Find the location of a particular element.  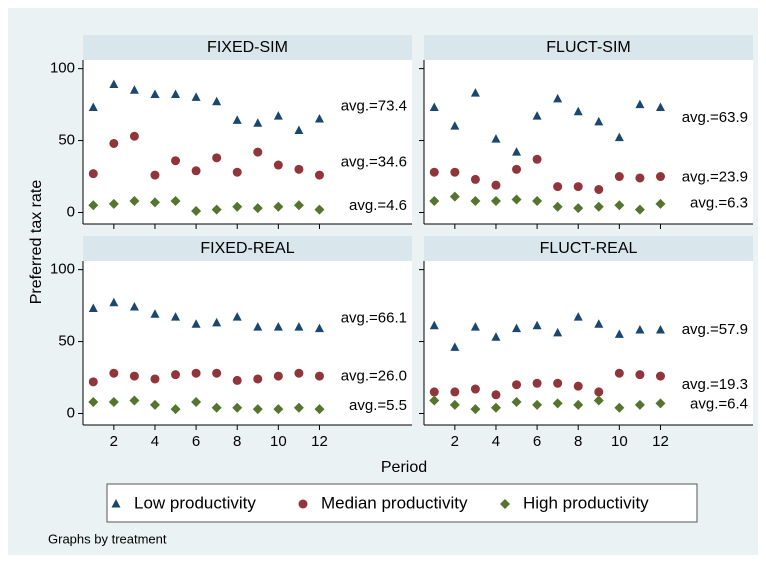

note: Graphs by treatment is located at coordinates (107, 538).